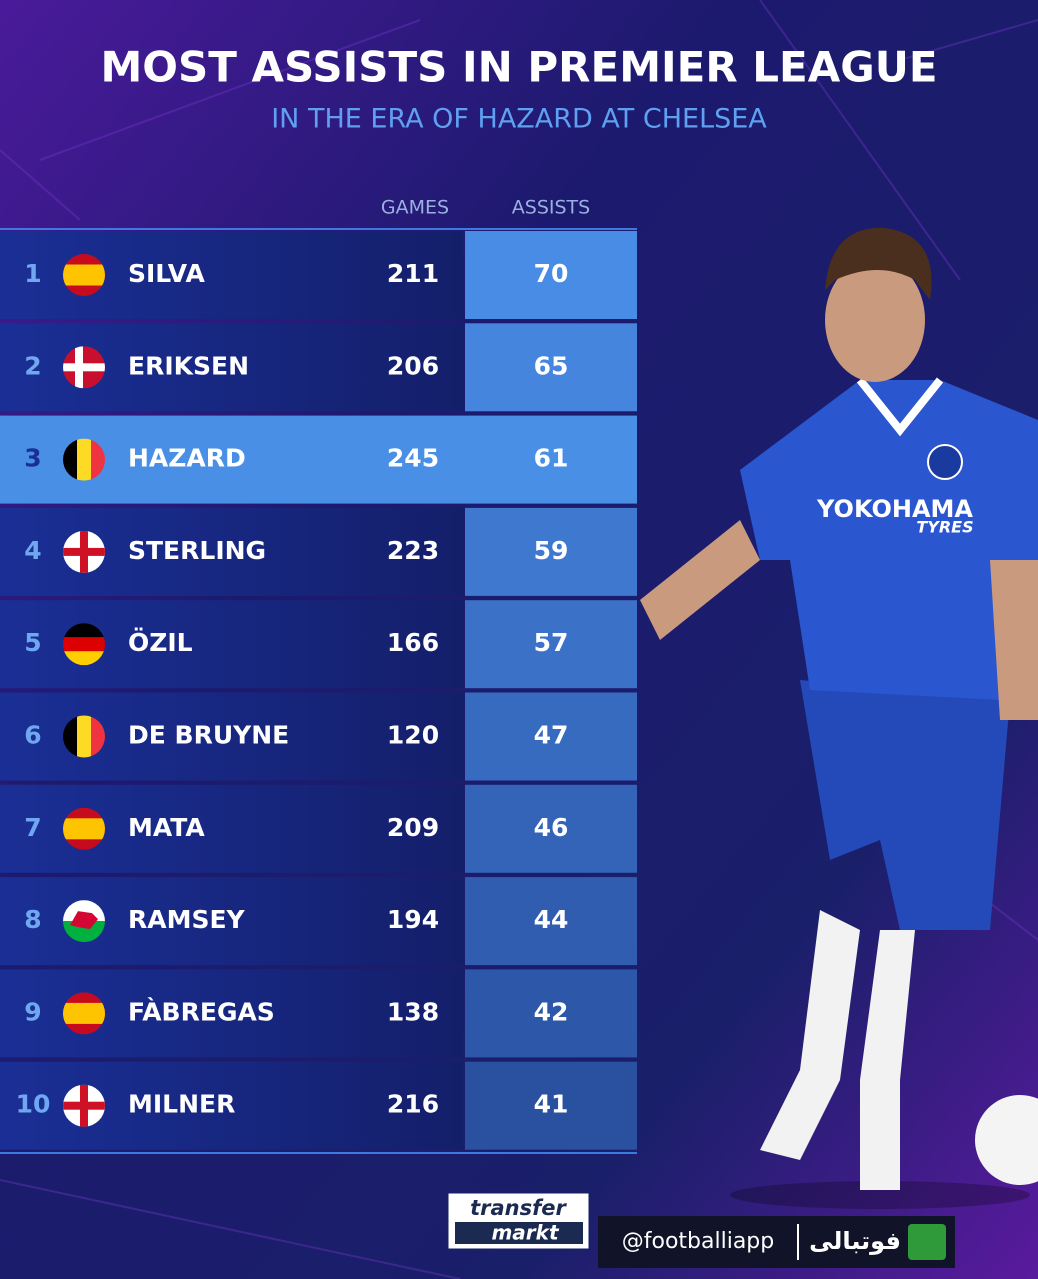 Image resolution: width=1038 pixels, height=1279 pixels. Describe the element at coordinates (551, 208) in the screenshot. I see `column-header: ASSISTS` at that location.